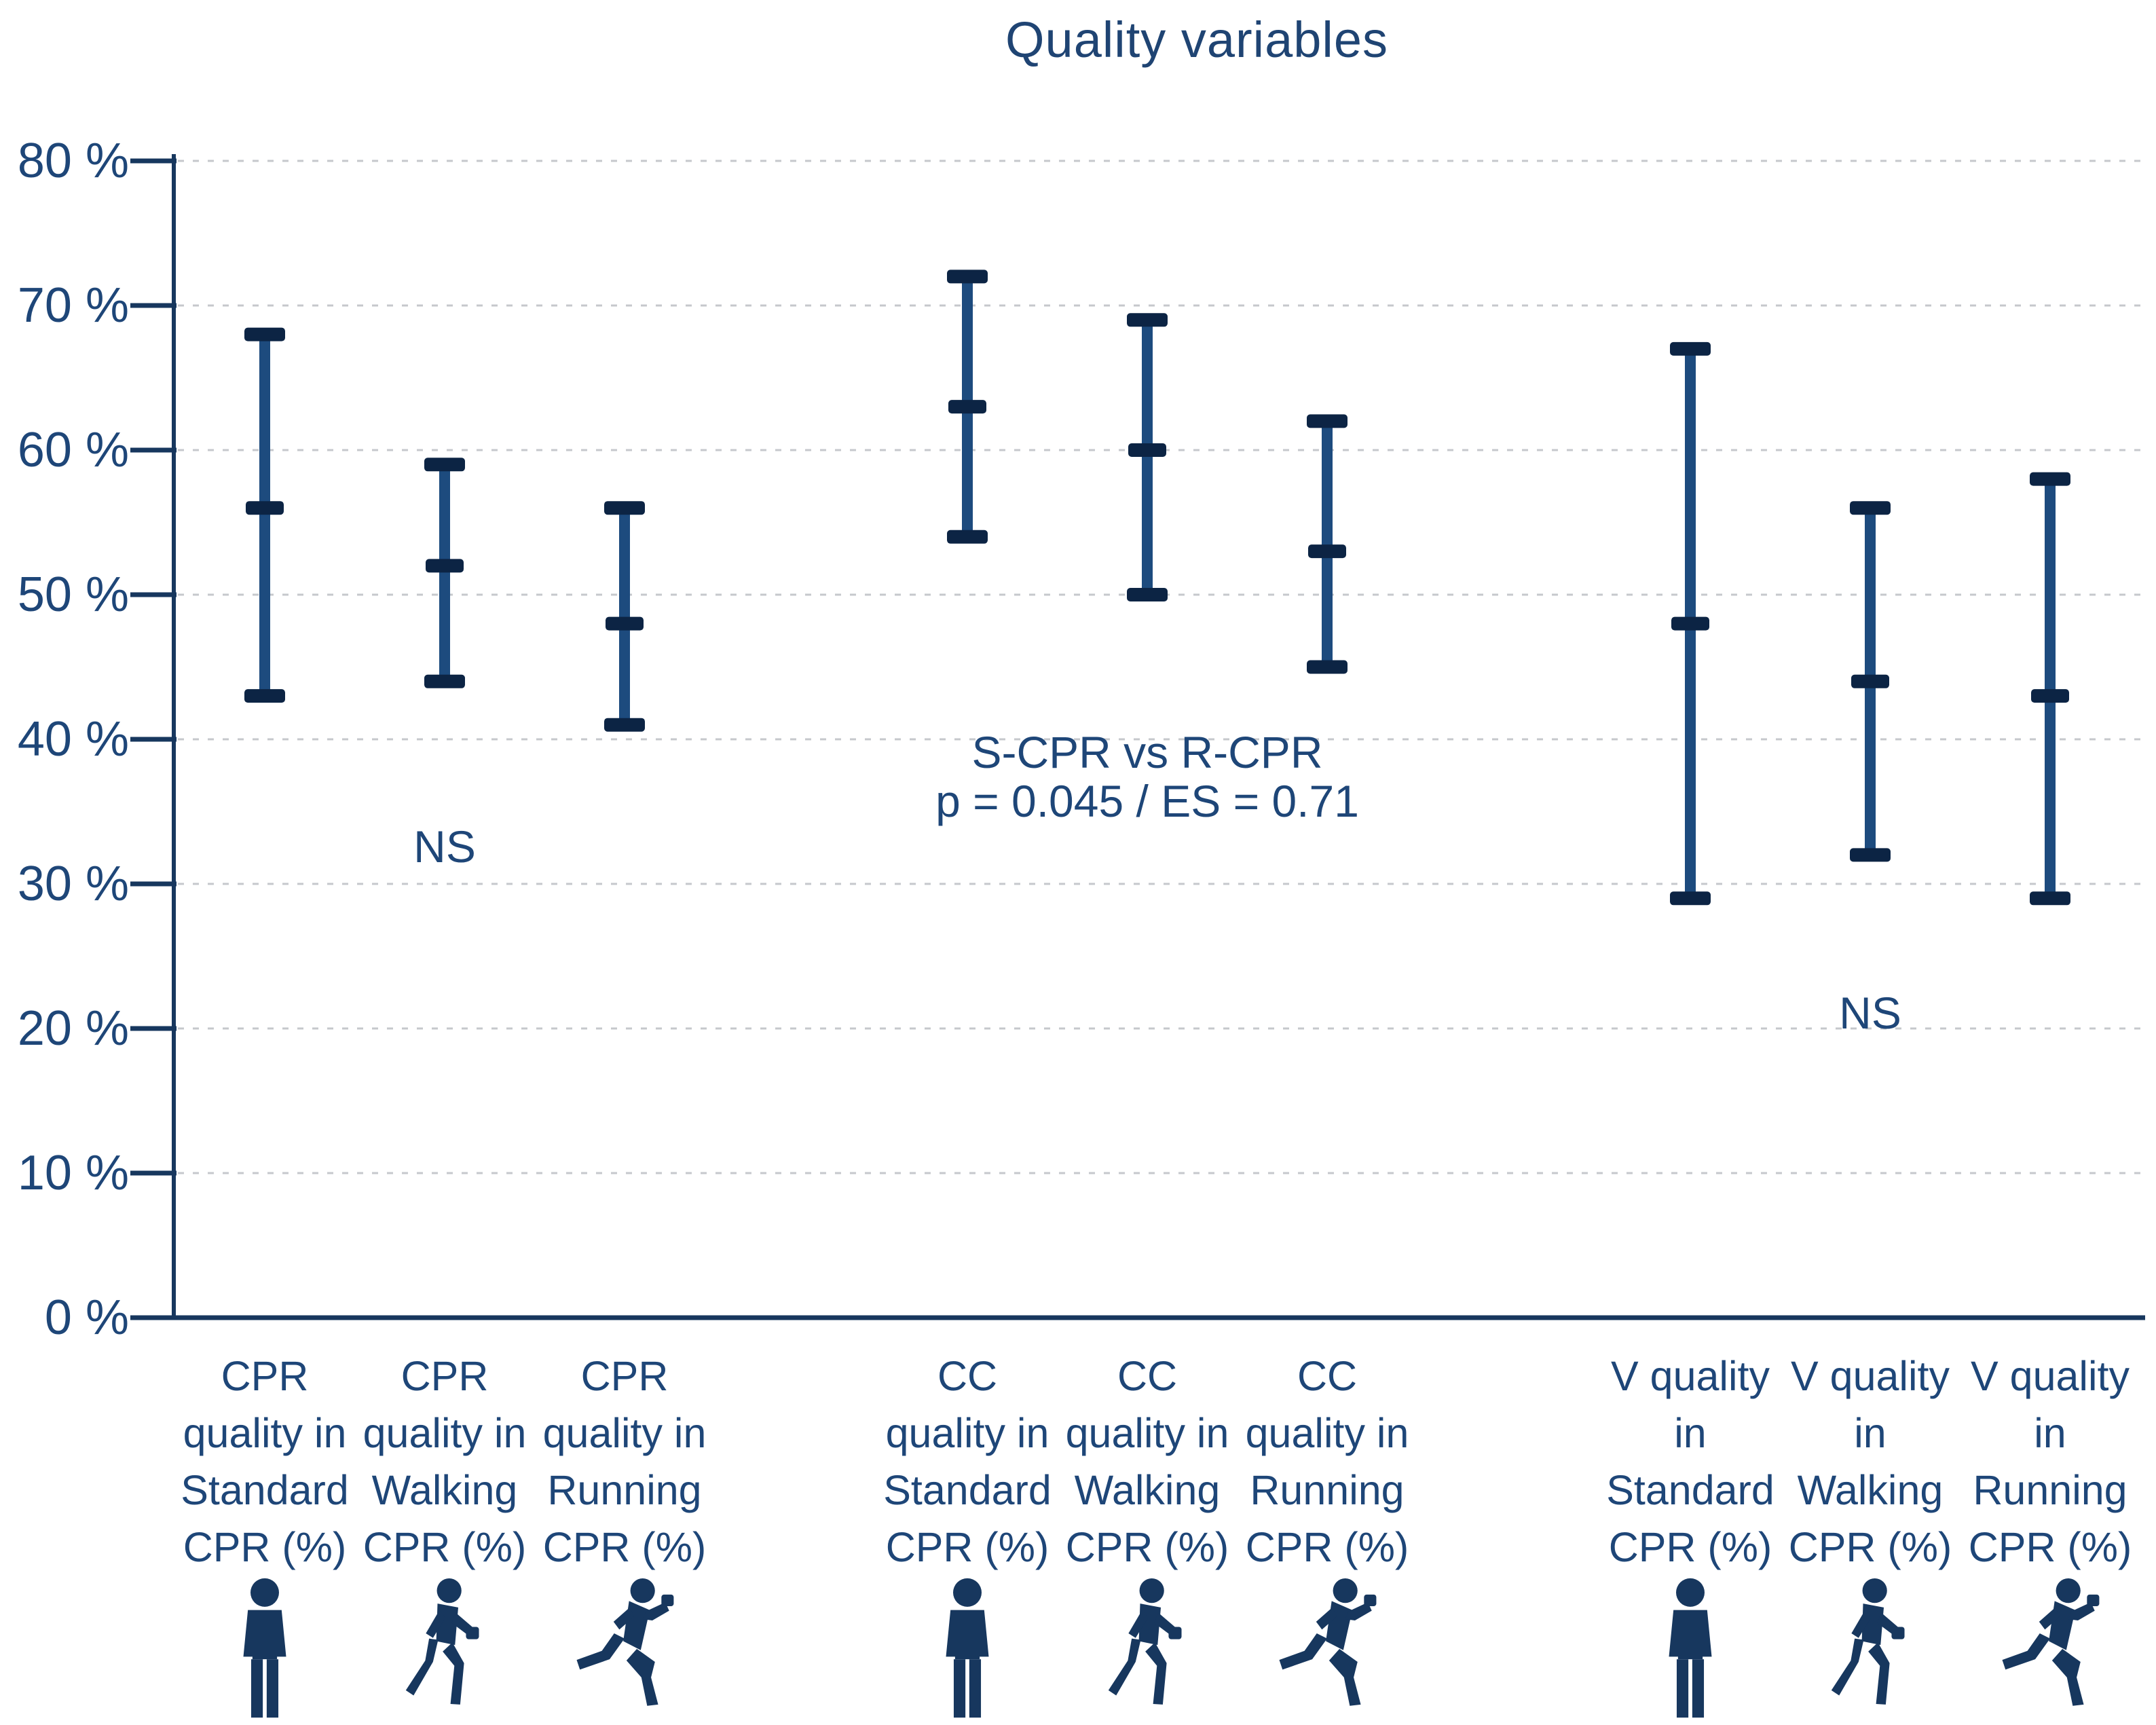 This screenshot has width=2156, height=1725. Describe the element at coordinates (1690, 1462) in the screenshot. I see `x-category-label: V quality in Standard CPR (%)` at that location.